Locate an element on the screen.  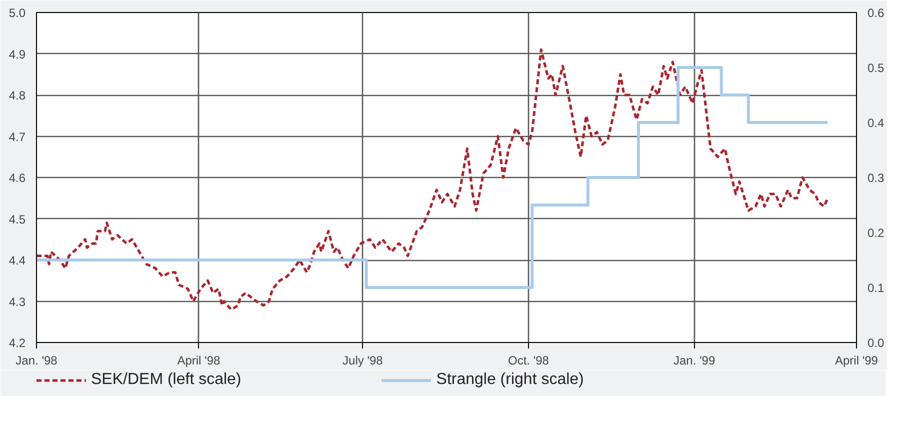
y-tick-label: 4.6 is located at coordinates (17, 178).